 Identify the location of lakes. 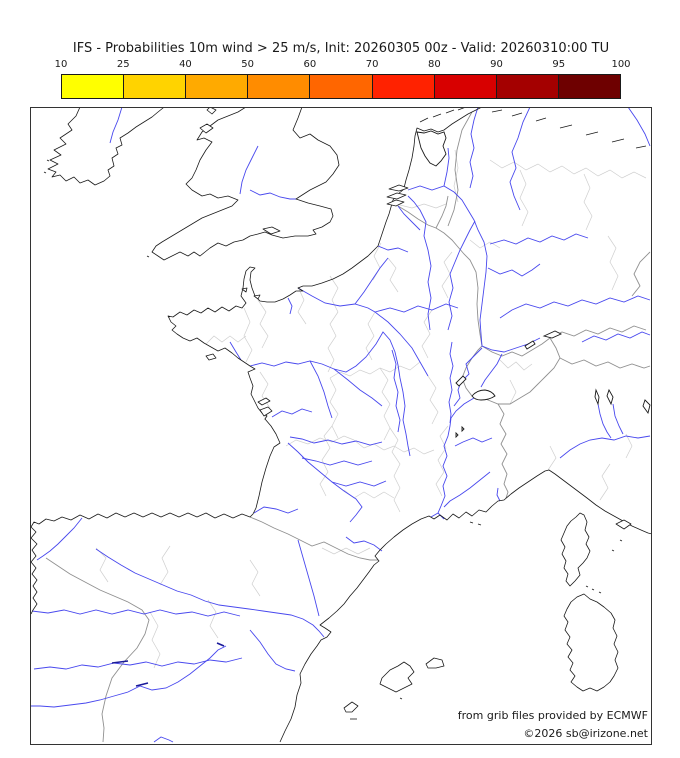
(533, 284).